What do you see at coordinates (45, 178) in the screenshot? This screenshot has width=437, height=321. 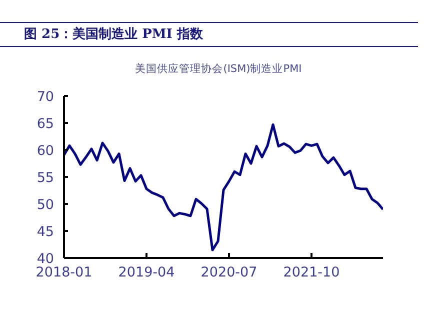 I see `y-tick-label: 55` at bounding box center [45, 178].